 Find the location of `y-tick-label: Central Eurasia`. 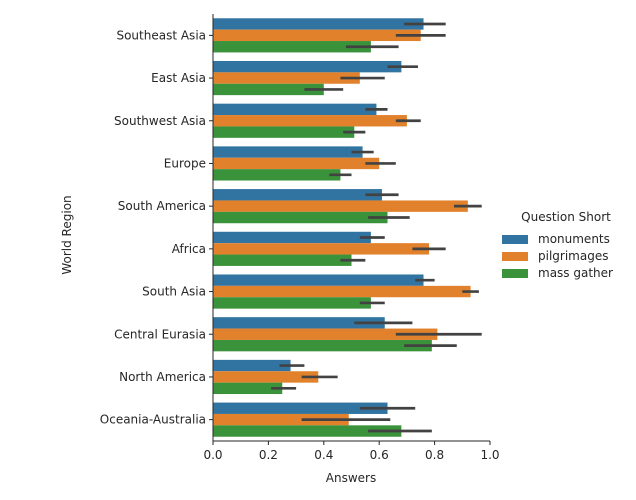

y-tick-label: Central Eurasia is located at coordinates (160, 334).